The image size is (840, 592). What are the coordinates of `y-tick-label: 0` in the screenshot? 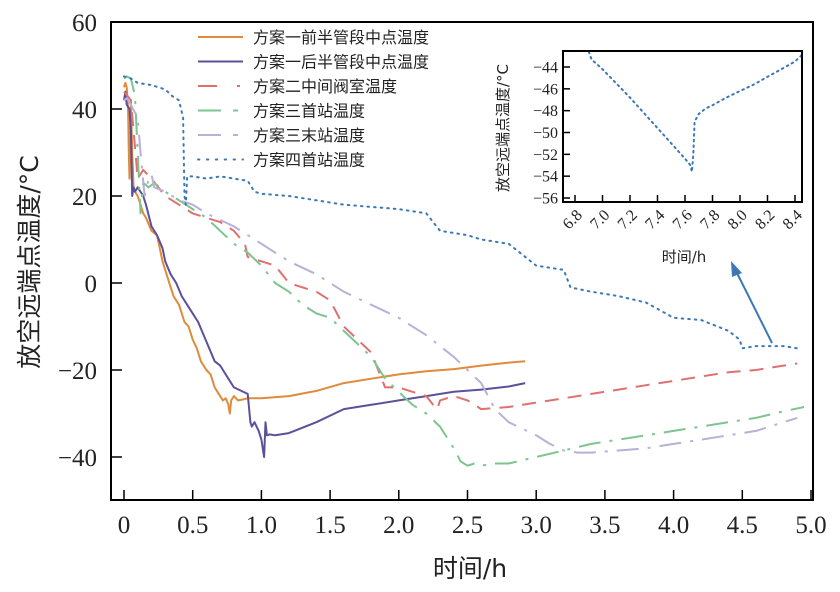 It's located at (91, 284).